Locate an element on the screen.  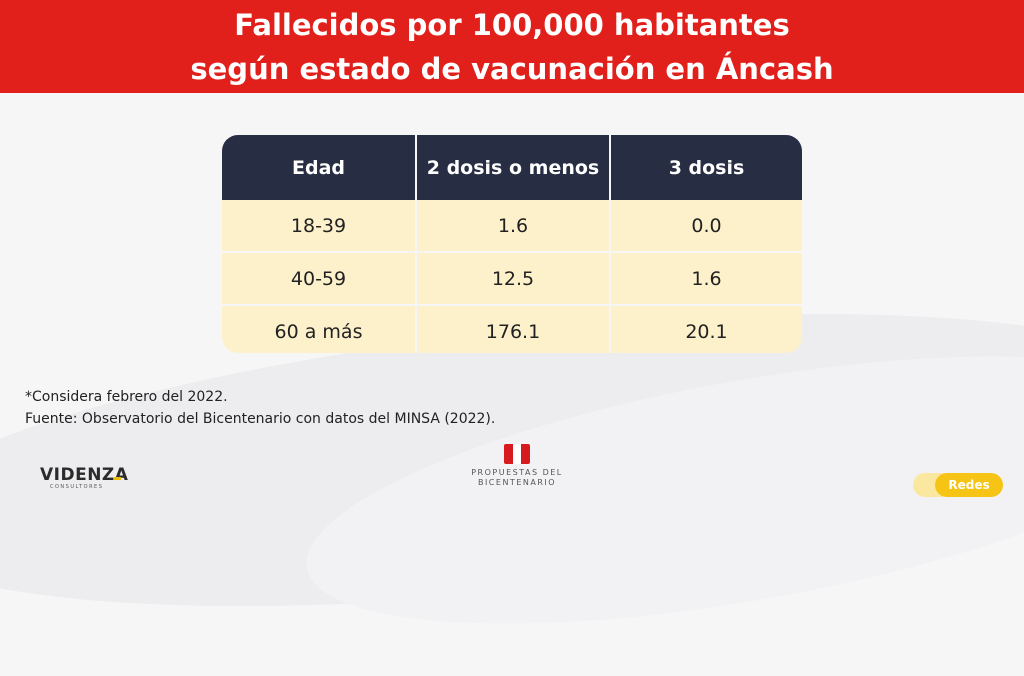
table-cell-2-dosis: 176.1 is located at coordinates (512, 329).